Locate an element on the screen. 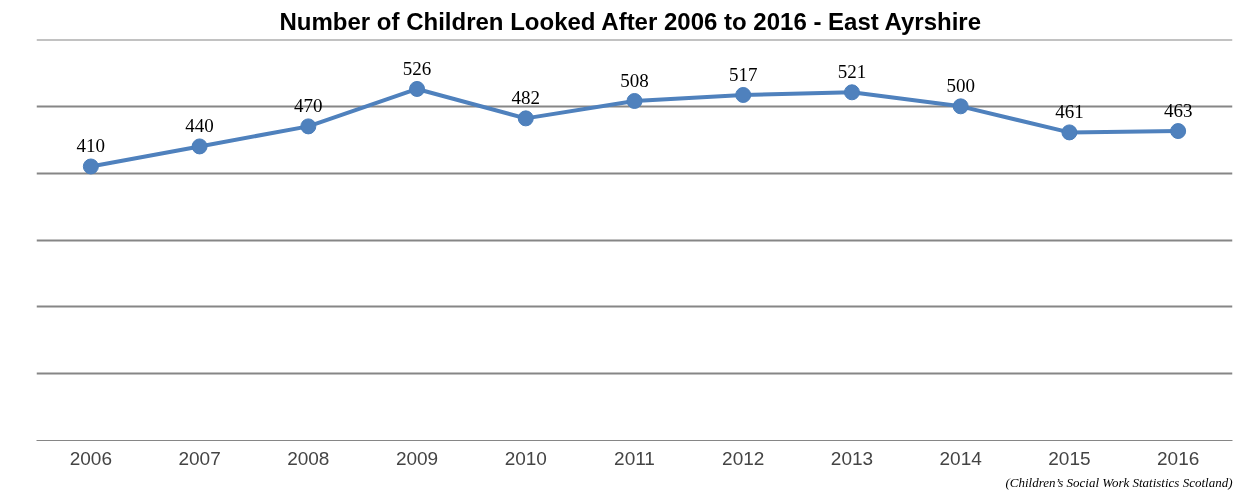 The height and width of the screenshot is (498, 1244). x-tick-label: 2012 is located at coordinates (743, 458).